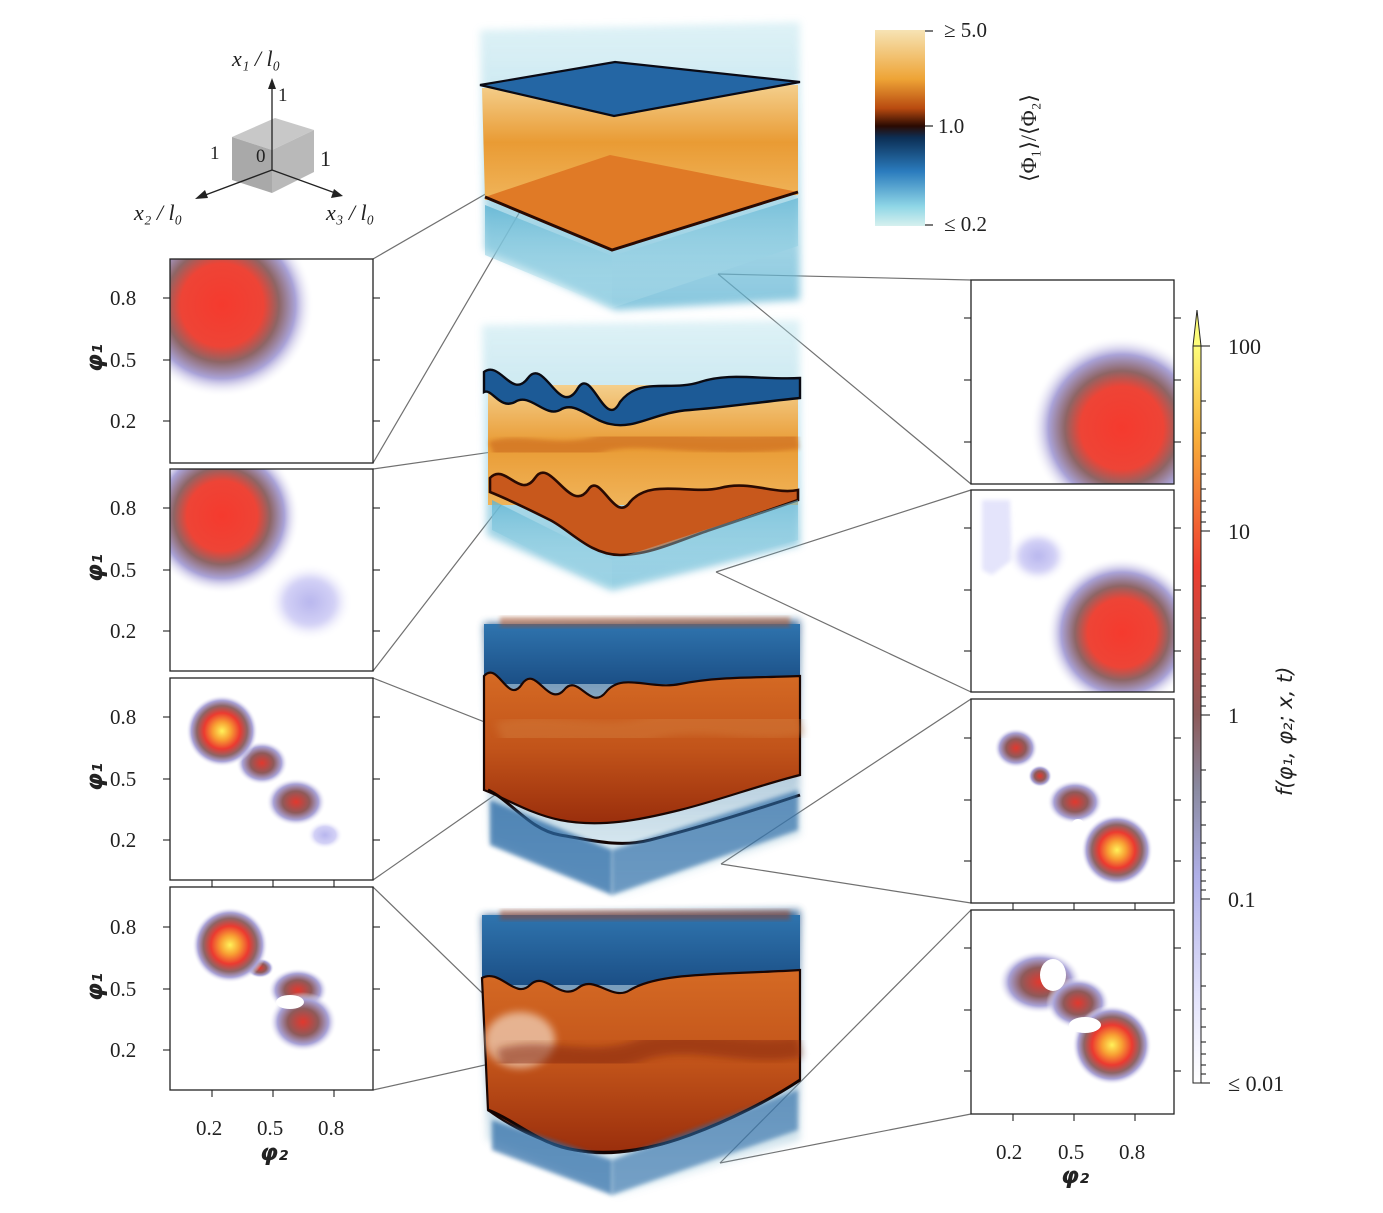 The image size is (1383, 1213). Describe the element at coordinates (274, 1153) in the screenshot. I see `left-xlabel: φ₂` at that location.